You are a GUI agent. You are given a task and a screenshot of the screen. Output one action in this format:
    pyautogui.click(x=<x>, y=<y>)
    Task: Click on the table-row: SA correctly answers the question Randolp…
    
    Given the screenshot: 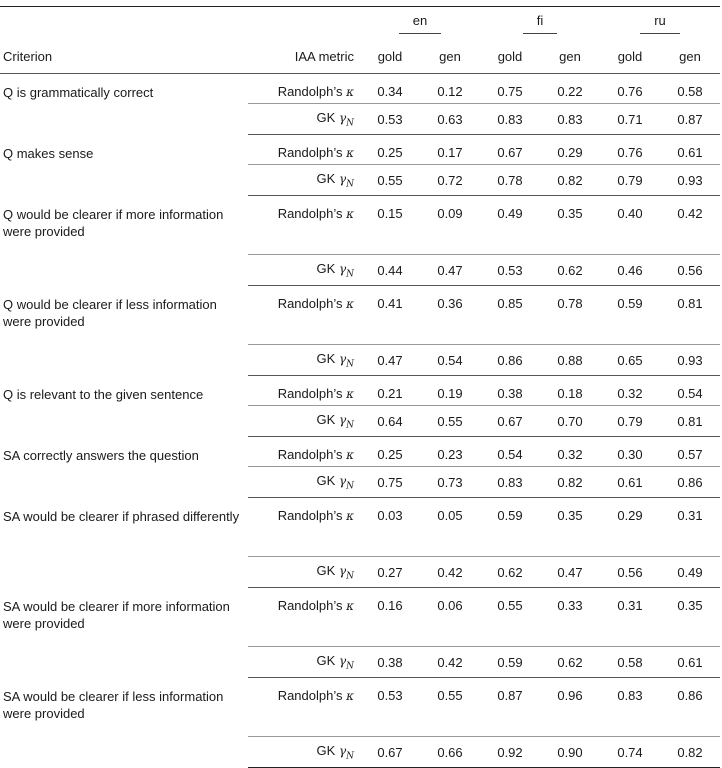 What is the action you would take?
    pyautogui.click(x=360, y=452)
    